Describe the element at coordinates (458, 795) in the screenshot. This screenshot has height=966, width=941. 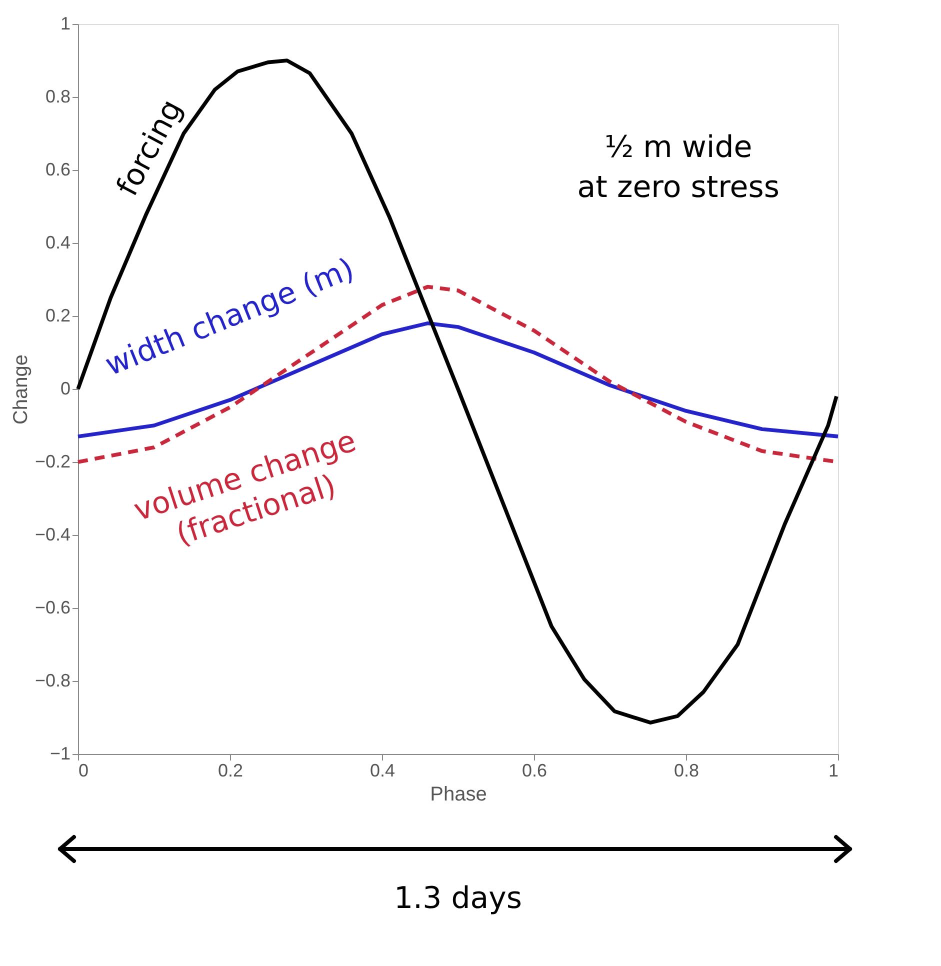
I see `x-axis-title: Phase` at that location.